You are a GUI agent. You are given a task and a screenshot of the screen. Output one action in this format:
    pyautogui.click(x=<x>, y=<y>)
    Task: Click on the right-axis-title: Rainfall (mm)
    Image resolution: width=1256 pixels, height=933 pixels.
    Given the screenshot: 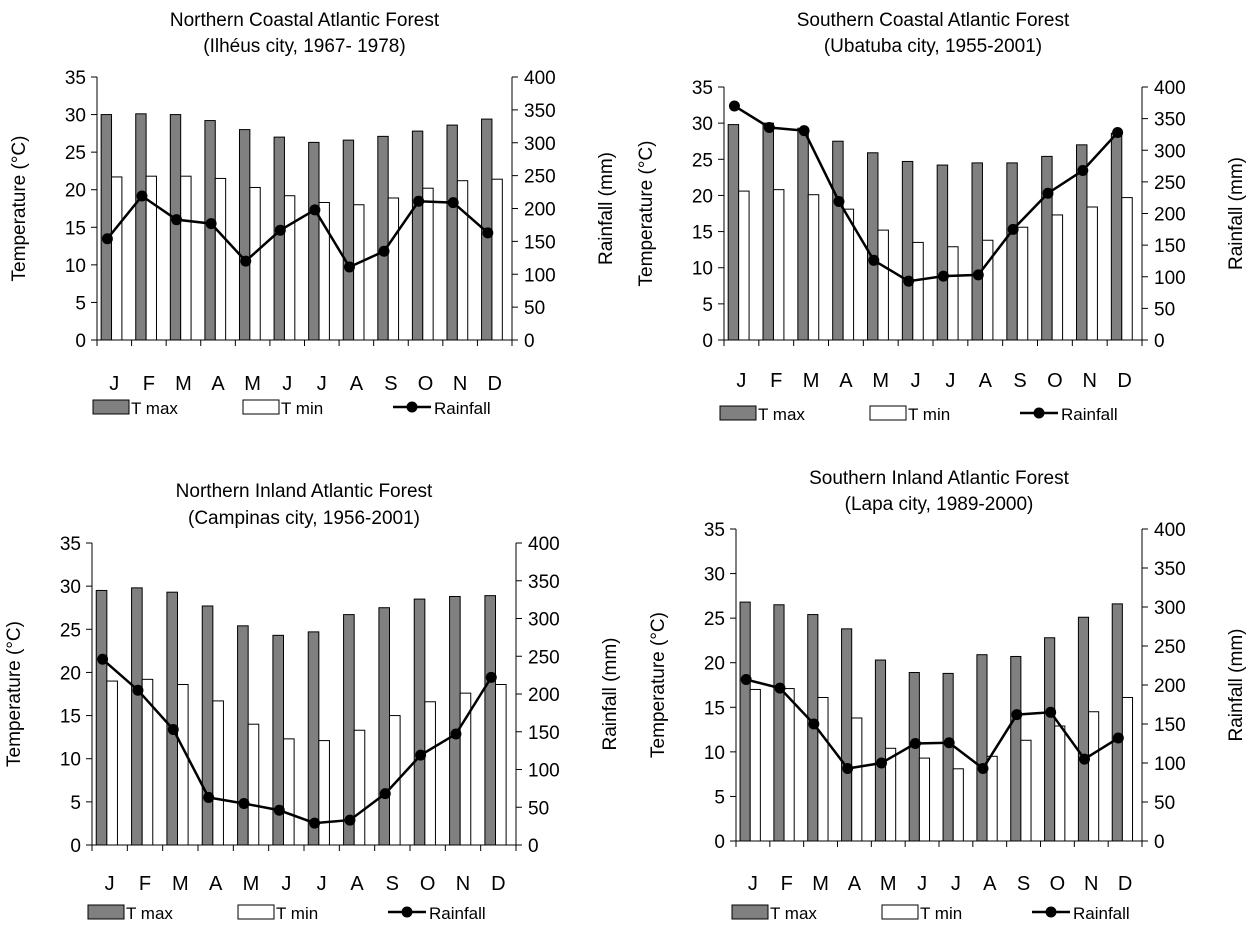 What is the action you would take?
    pyautogui.click(x=610, y=694)
    